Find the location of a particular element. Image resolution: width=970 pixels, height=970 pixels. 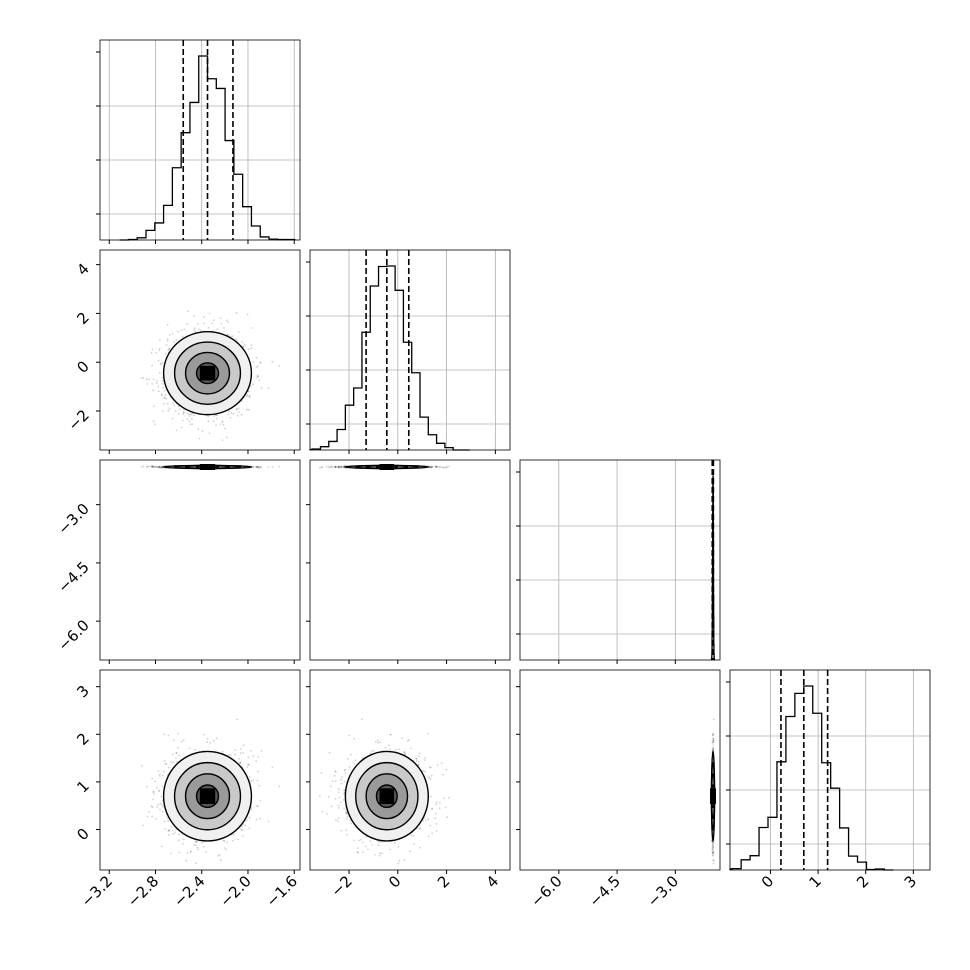

histogram-step is located at coordinates (389, 358).